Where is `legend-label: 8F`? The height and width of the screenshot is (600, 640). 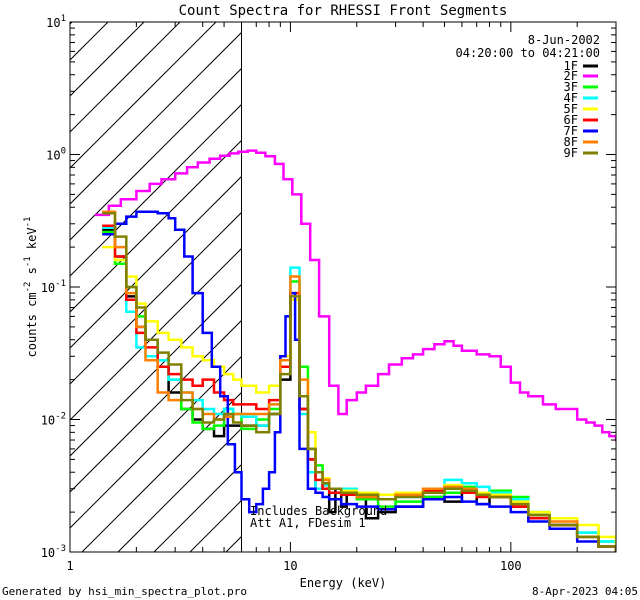 legend-label: 8F is located at coordinates (571, 142).